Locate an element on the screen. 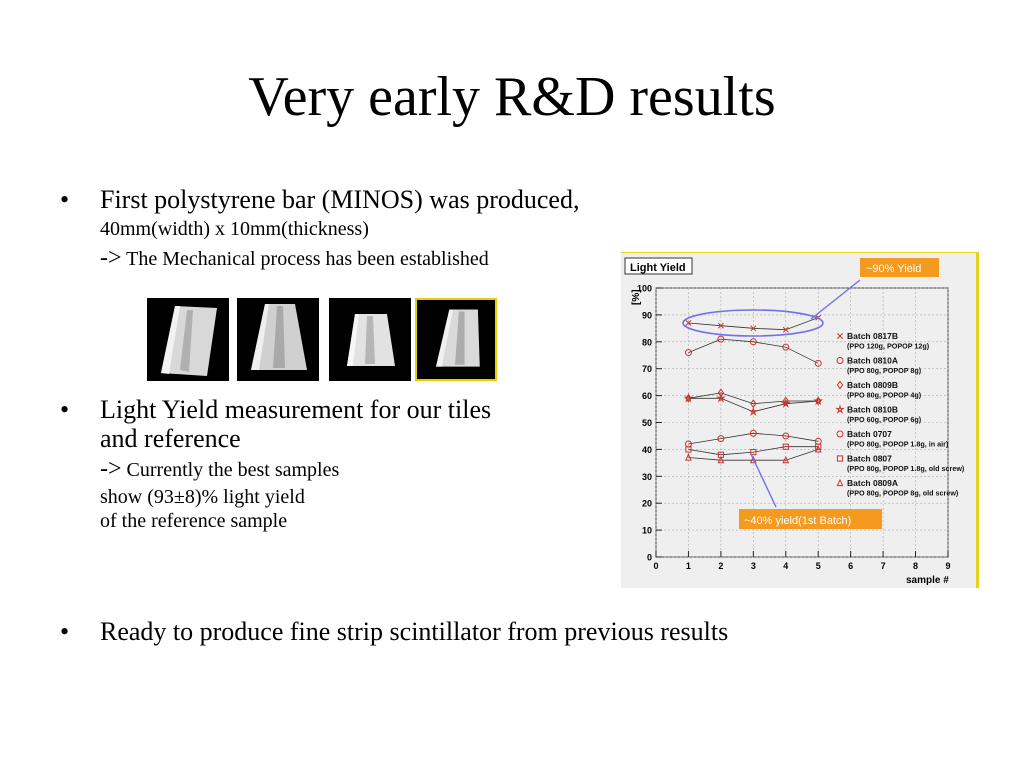  x-tick-label: 1 is located at coordinates (688, 566).